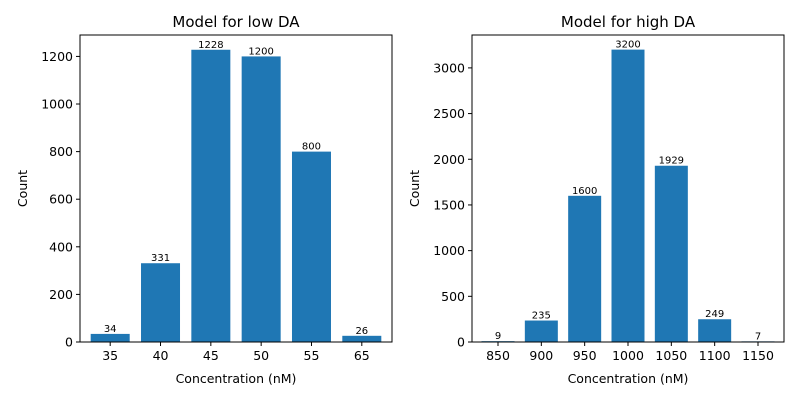  I want to click on x-tick-label: 65, so click(362, 355).